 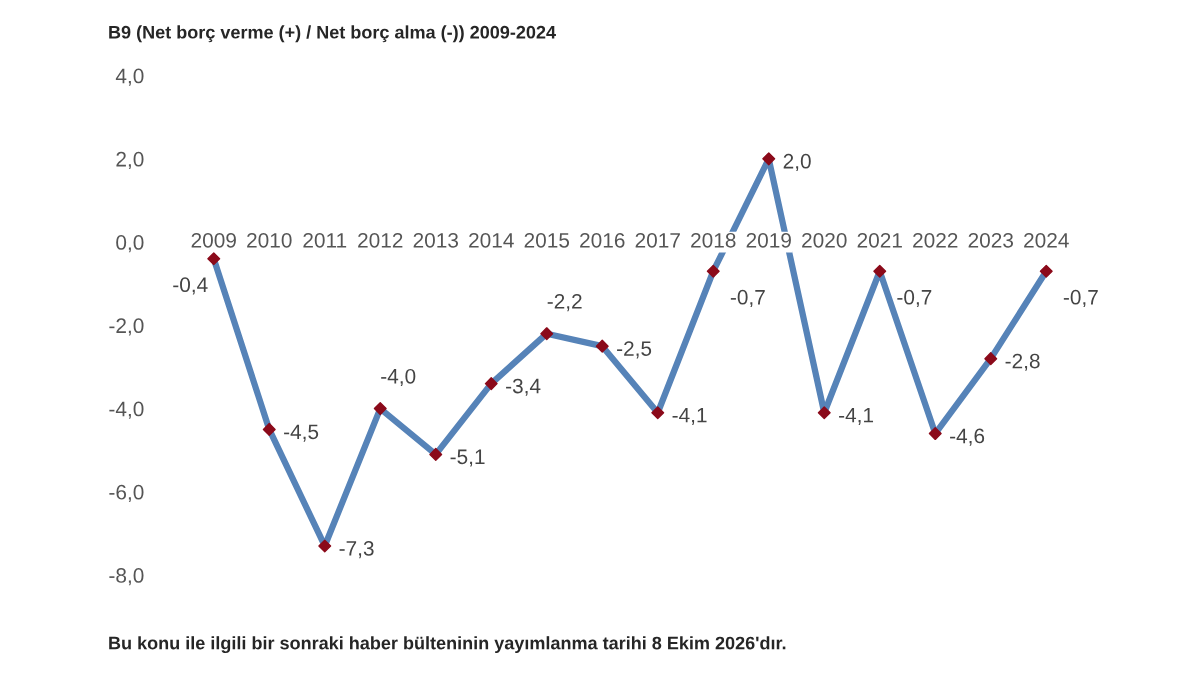 I want to click on data-label: -5,1, so click(x=467, y=458).